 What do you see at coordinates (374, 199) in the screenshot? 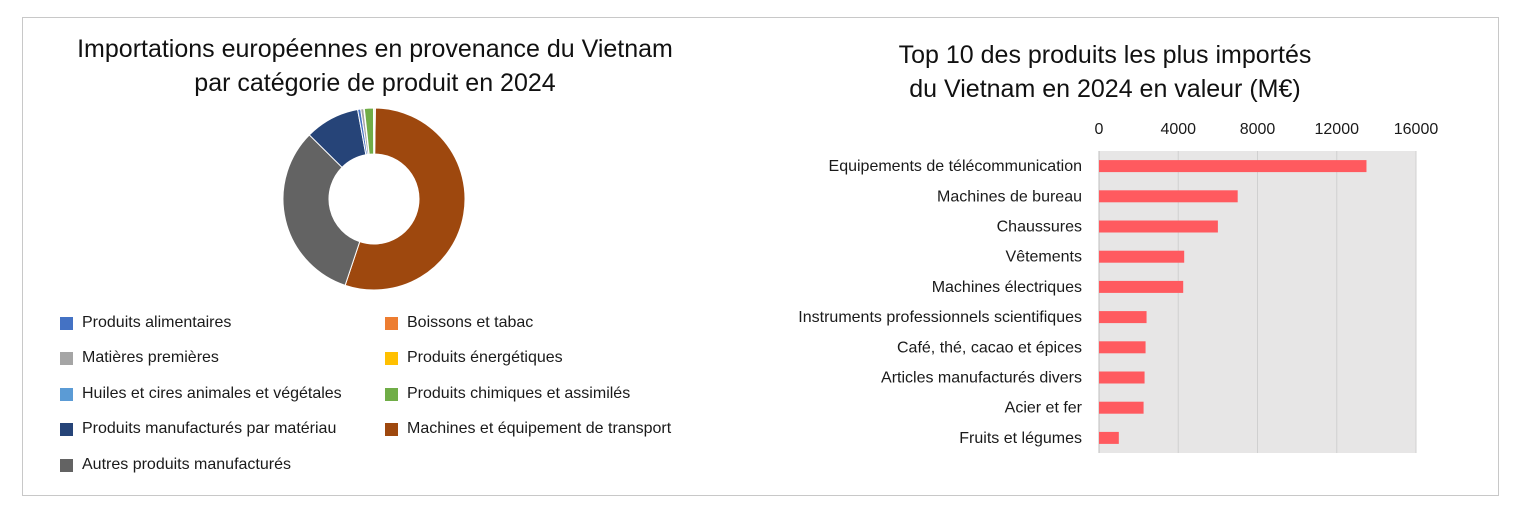
I see `donut-chart` at bounding box center [374, 199].